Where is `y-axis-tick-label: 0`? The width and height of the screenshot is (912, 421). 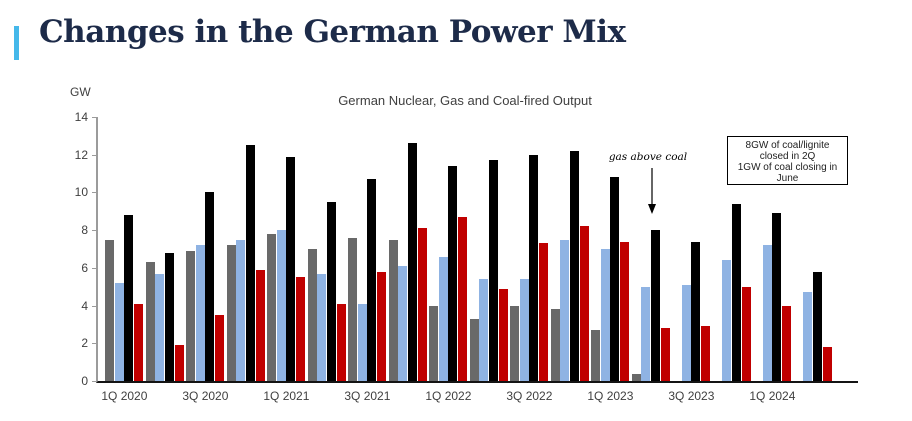
y-axis-tick-label: 0 is located at coordinates (84, 381).